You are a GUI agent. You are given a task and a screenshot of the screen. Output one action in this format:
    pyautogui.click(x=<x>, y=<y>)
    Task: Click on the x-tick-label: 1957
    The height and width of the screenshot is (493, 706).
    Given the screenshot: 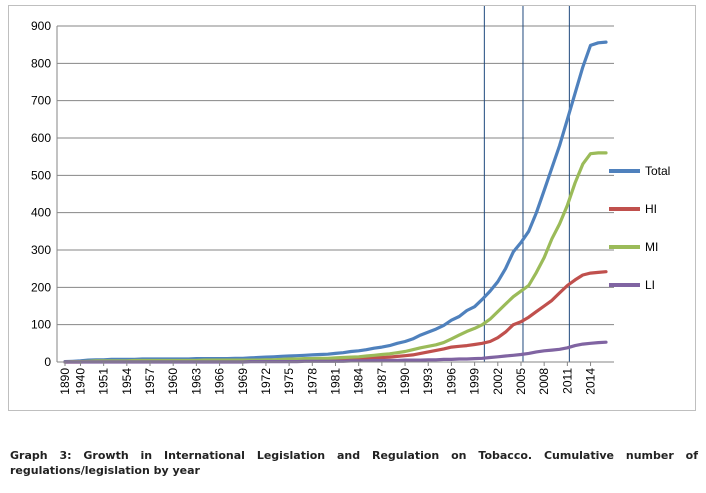 What is the action you would take?
    pyautogui.click(x=150, y=381)
    